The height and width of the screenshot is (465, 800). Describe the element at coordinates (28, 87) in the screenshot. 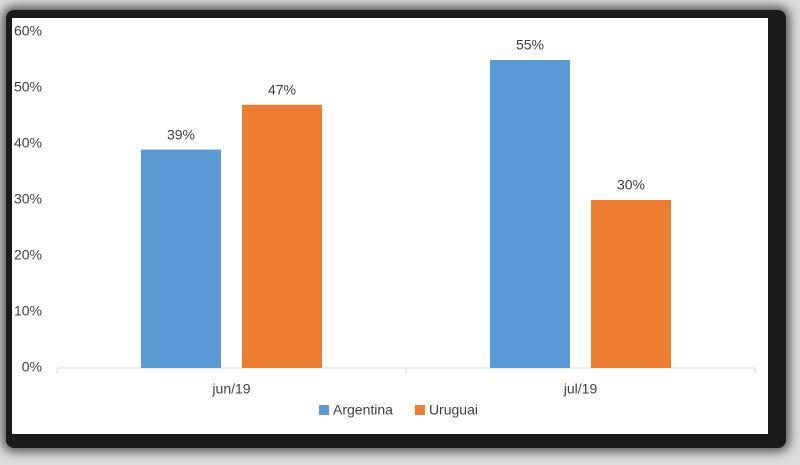

I see `y-tick-label: 50%` at that location.